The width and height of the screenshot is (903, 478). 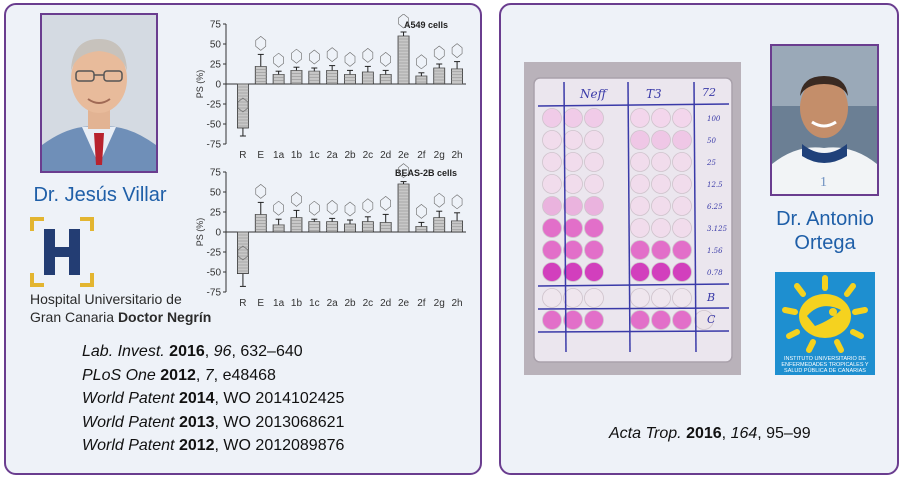 I want to click on x-tick-label: 2a, so click(x=333, y=303).